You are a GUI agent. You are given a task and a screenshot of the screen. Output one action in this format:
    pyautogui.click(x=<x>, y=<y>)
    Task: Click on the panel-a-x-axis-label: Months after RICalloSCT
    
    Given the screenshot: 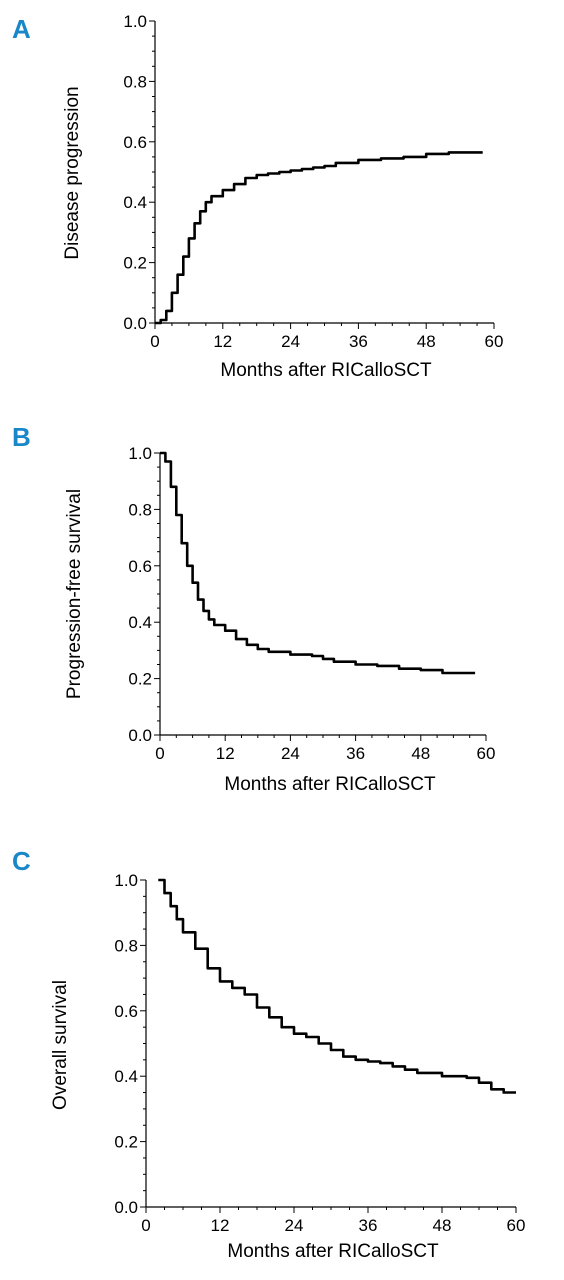 What is the action you would take?
    pyautogui.click(x=326, y=370)
    